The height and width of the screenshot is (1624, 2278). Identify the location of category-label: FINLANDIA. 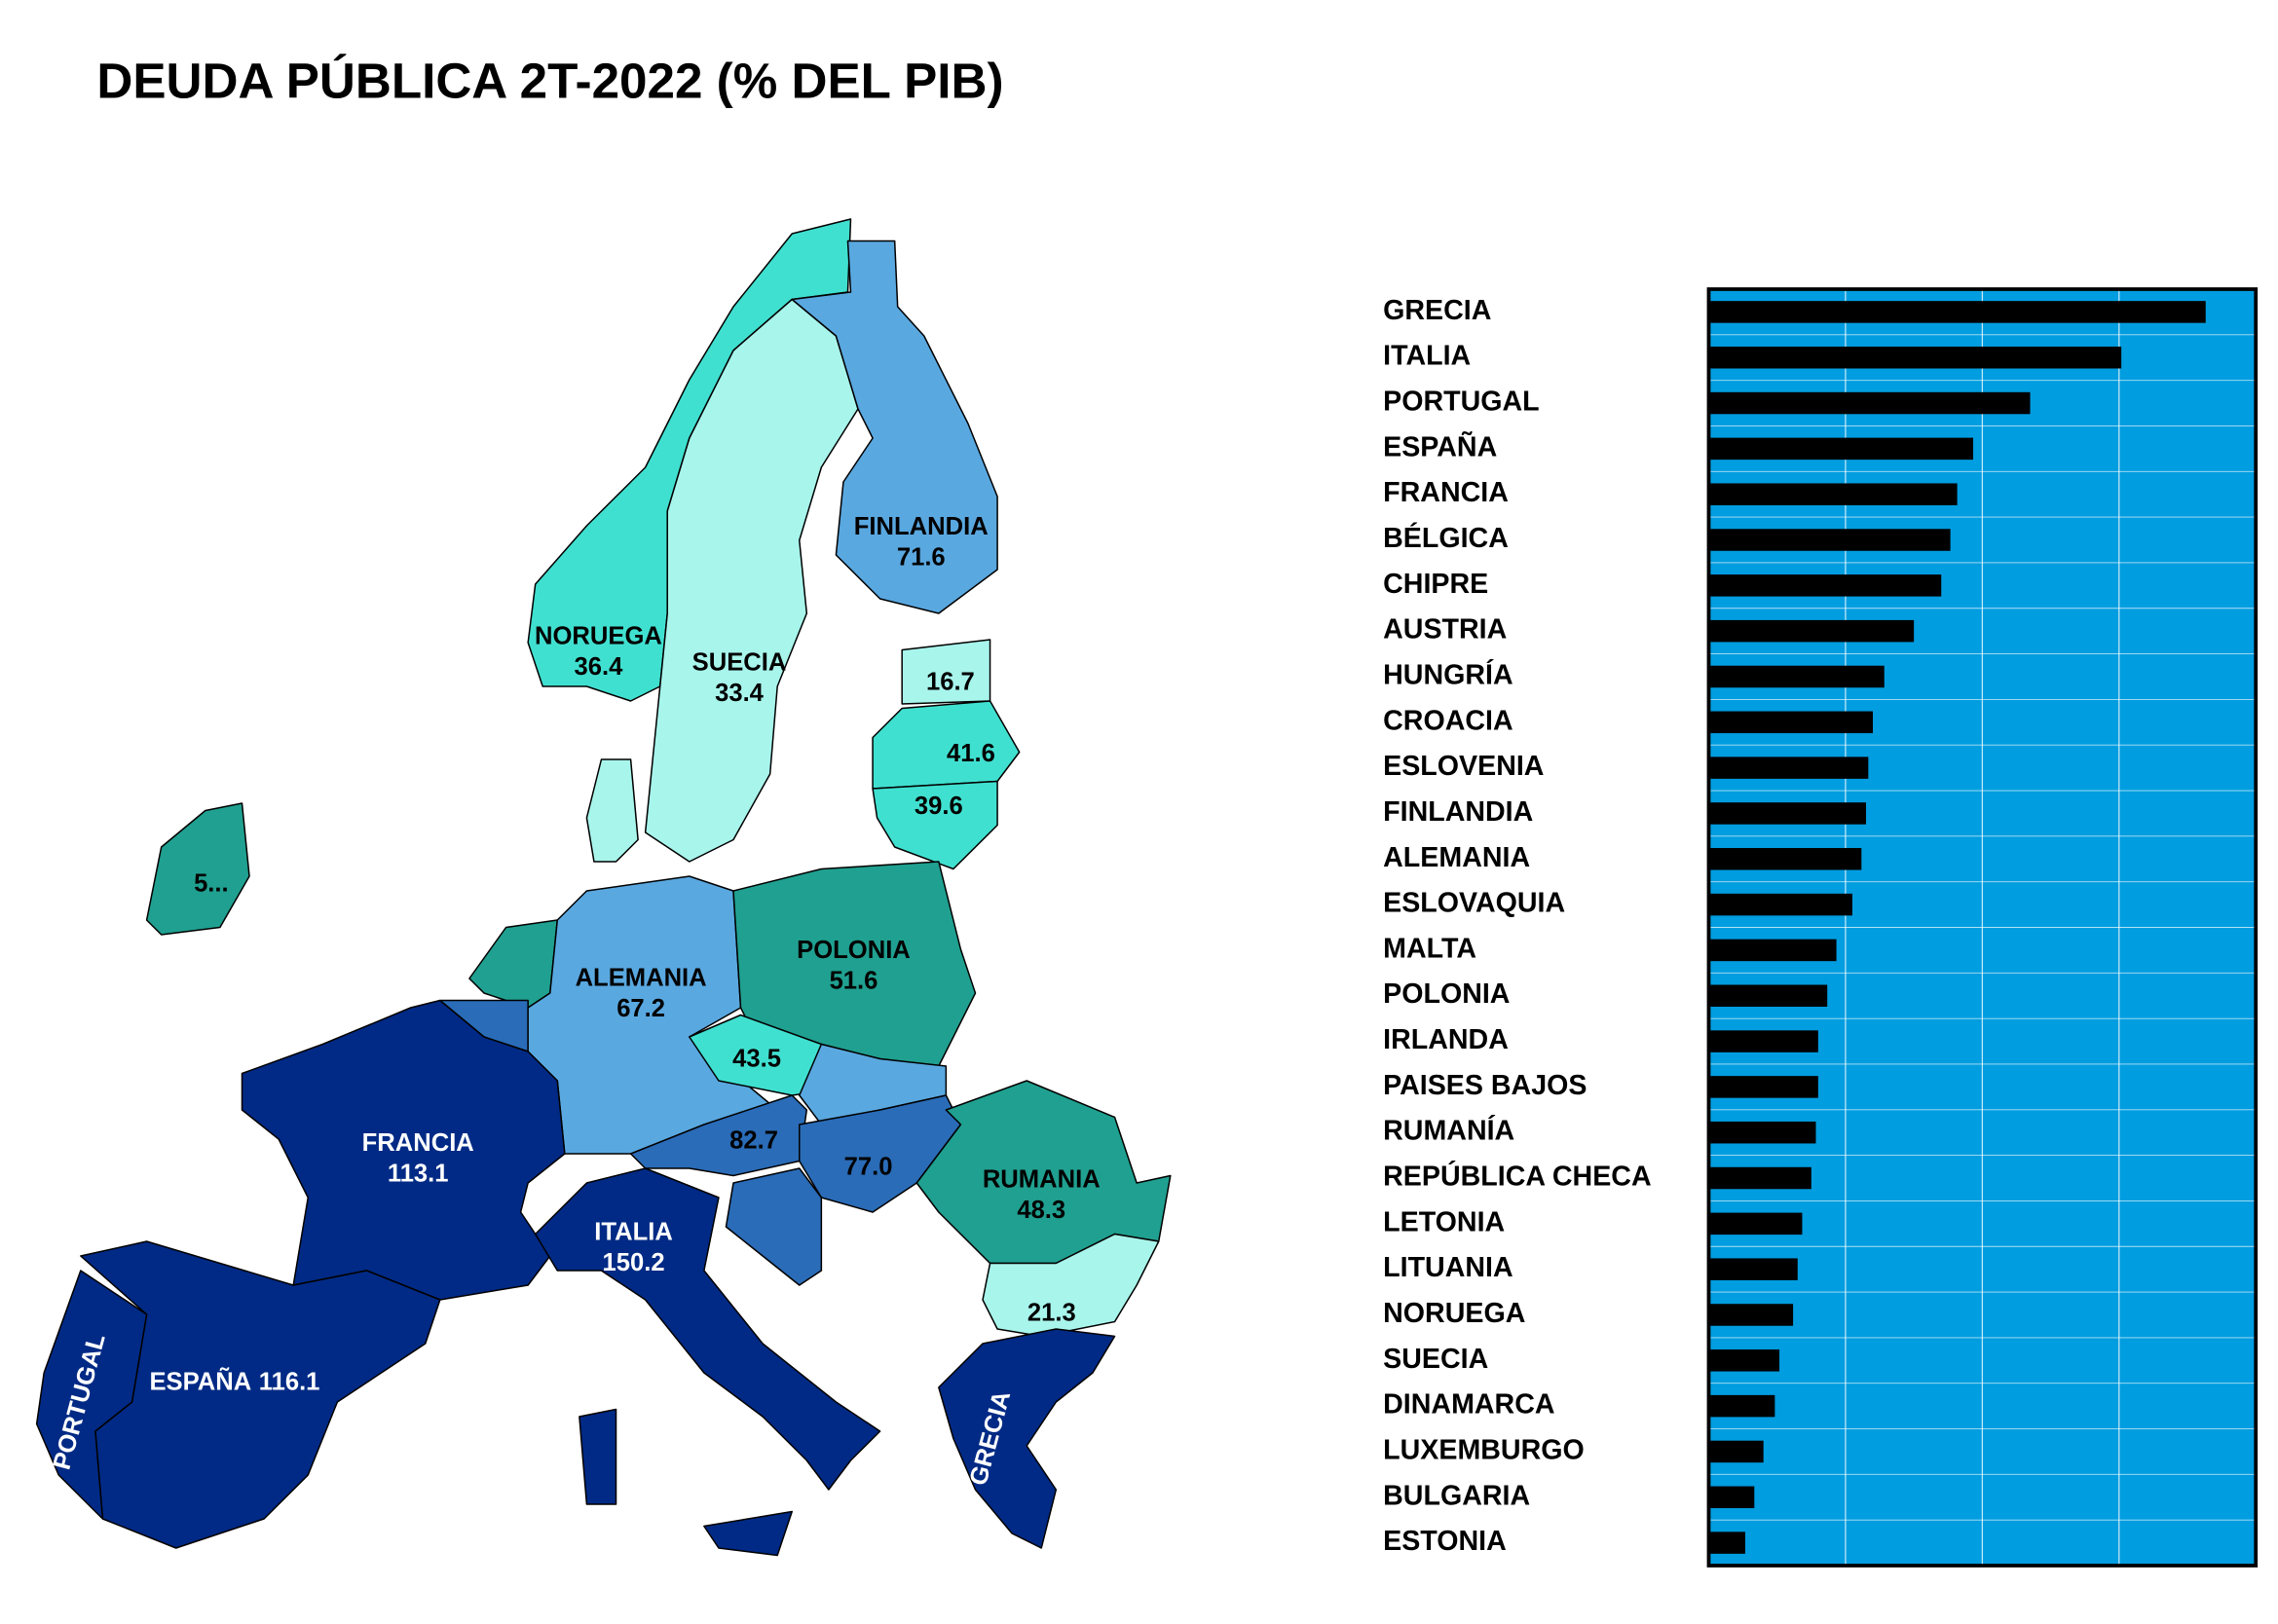
(1458, 812).